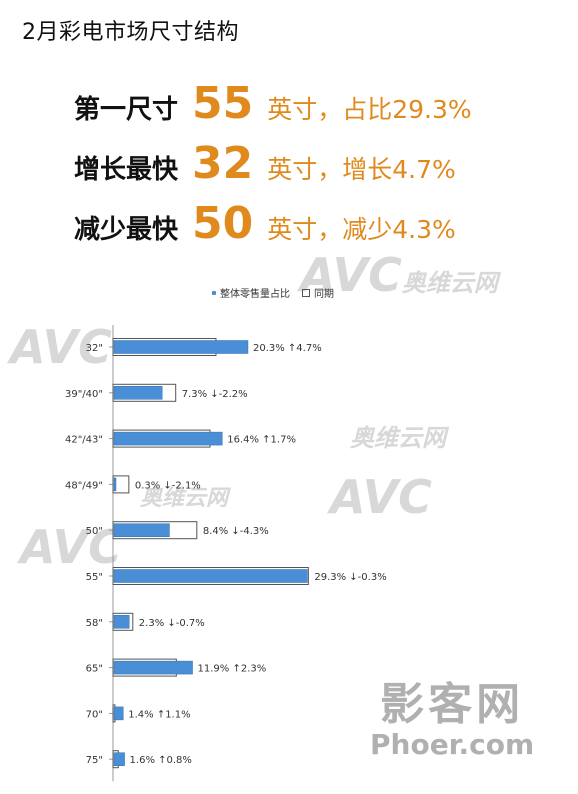  Describe the element at coordinates (159, 714) in the screenshot. I see `value-label: 1.4% ↑1.1%` at that location.